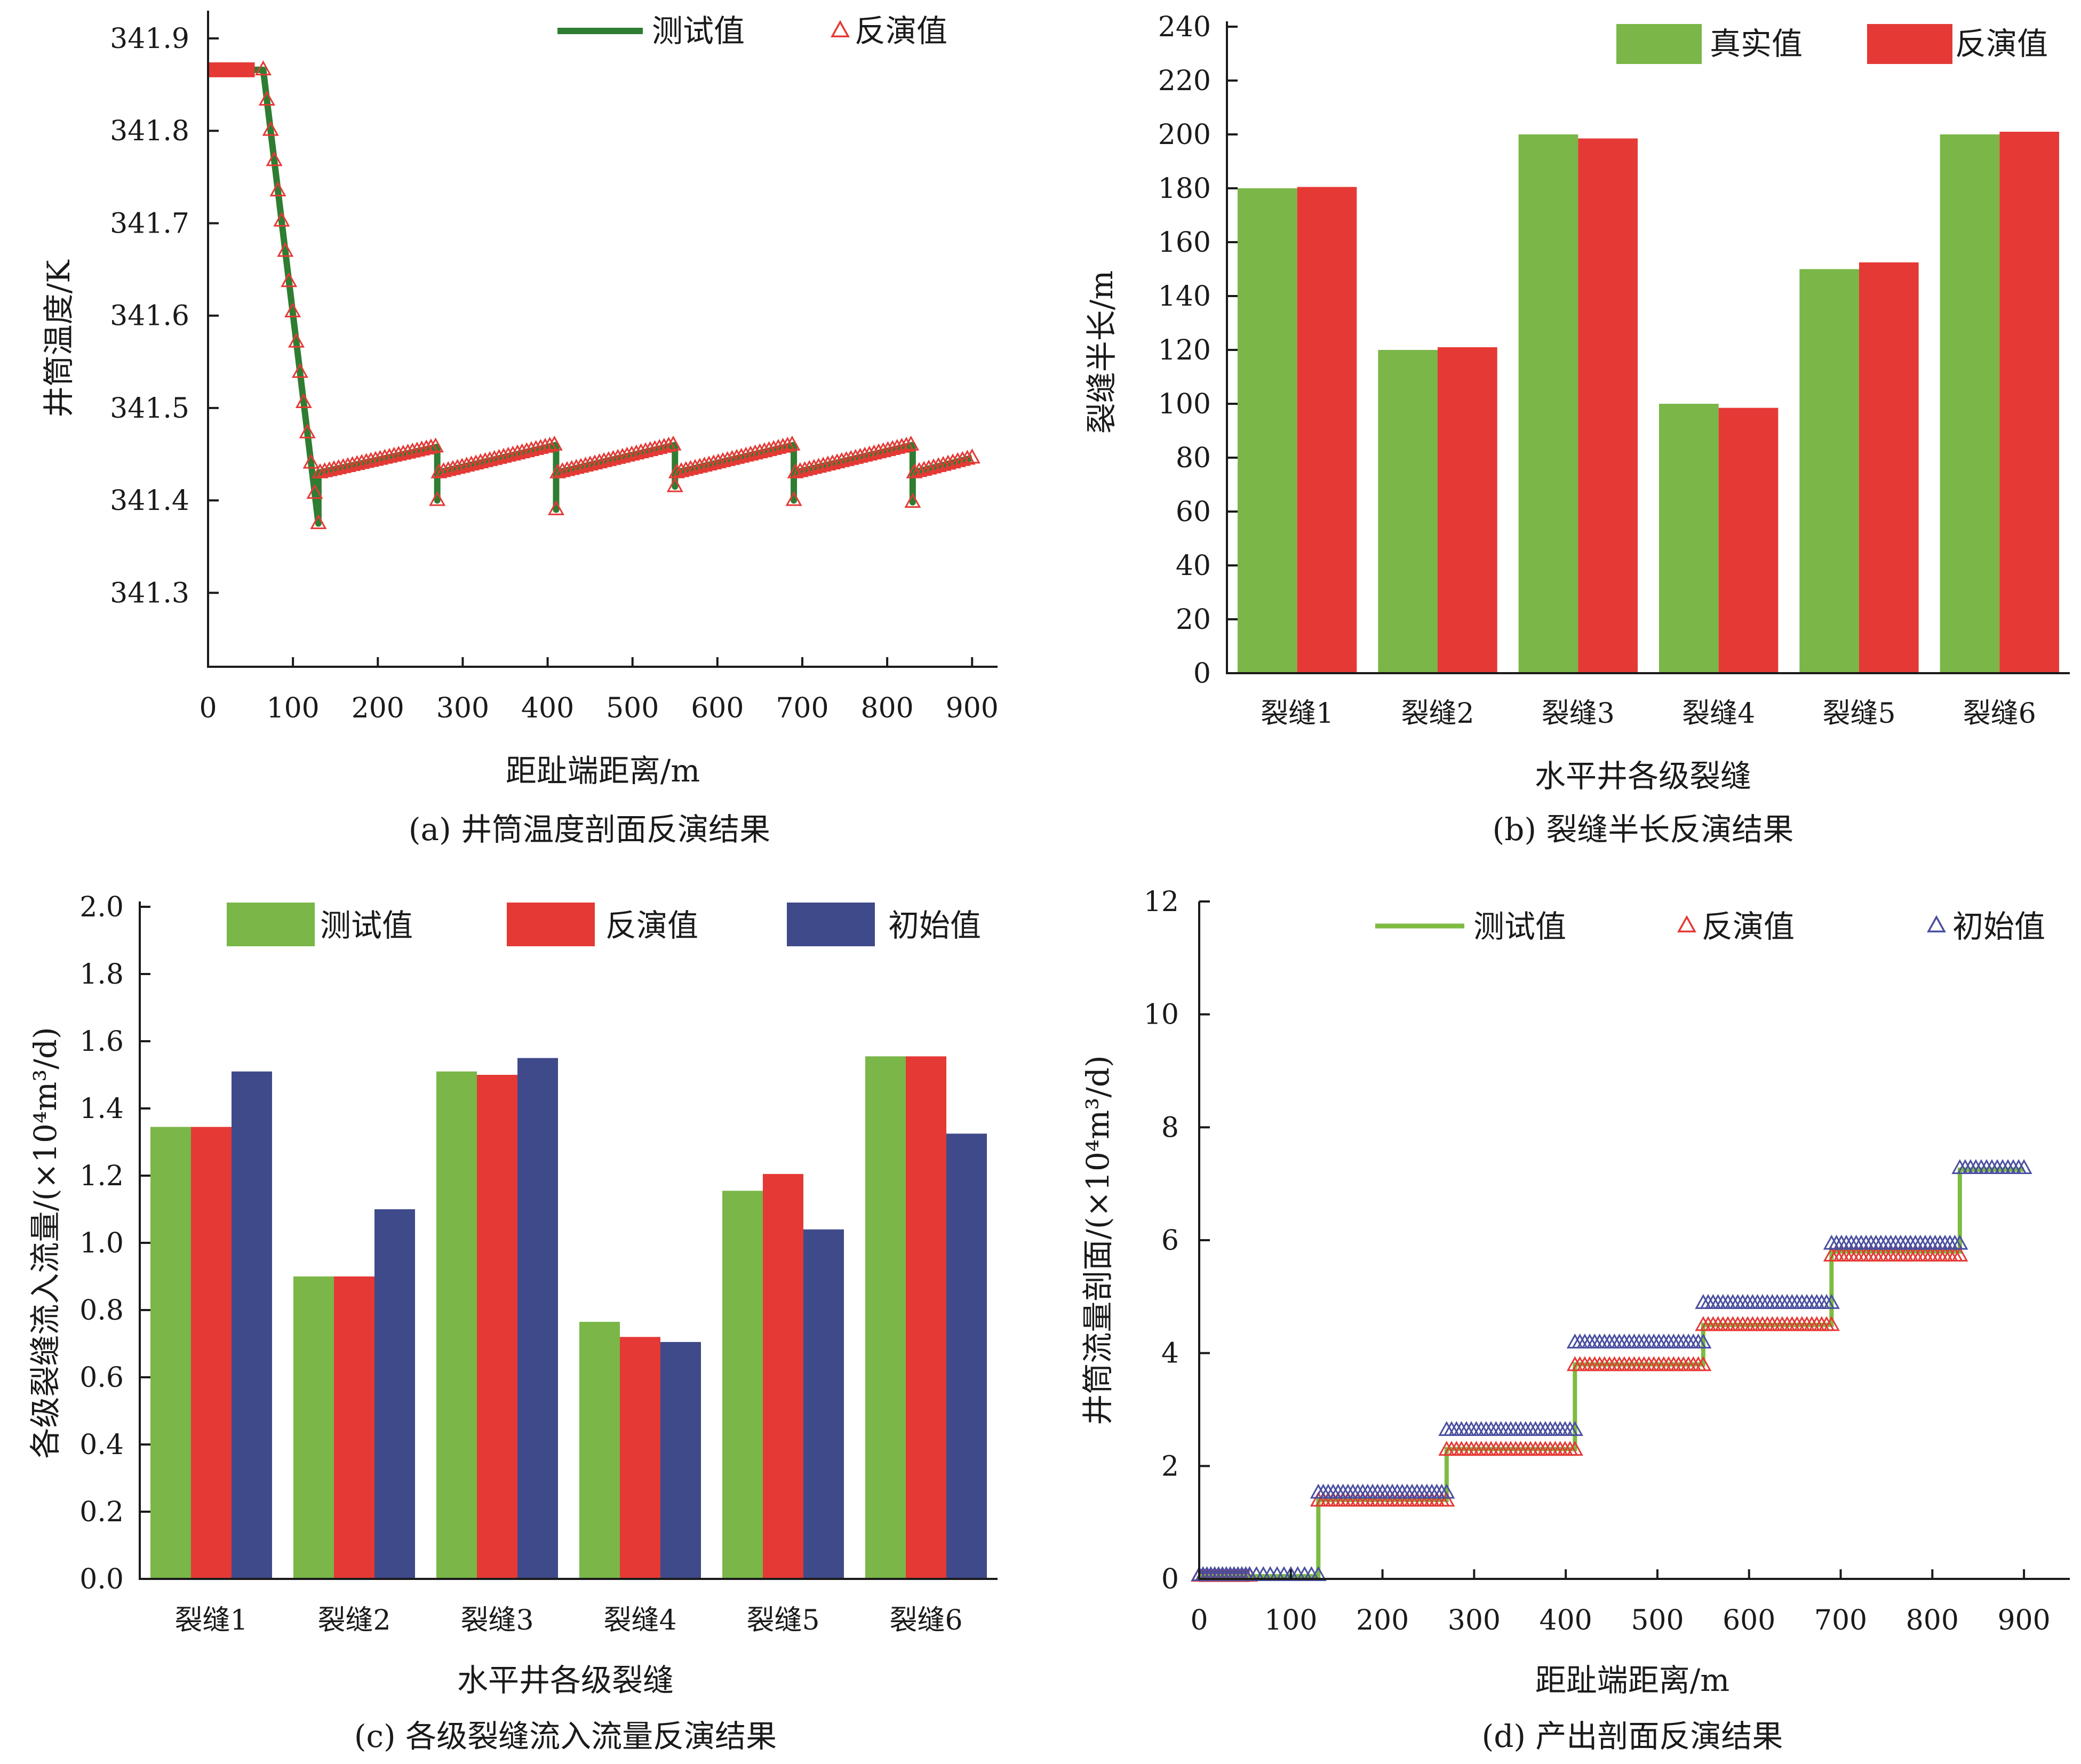 Image resolution: width=2081 pixels, height=1764 pixels. What do you see at coordinates (314, 1427) in the screenshot?
I see `bar-1-裂缝2` at bounding box center [314, 1427].